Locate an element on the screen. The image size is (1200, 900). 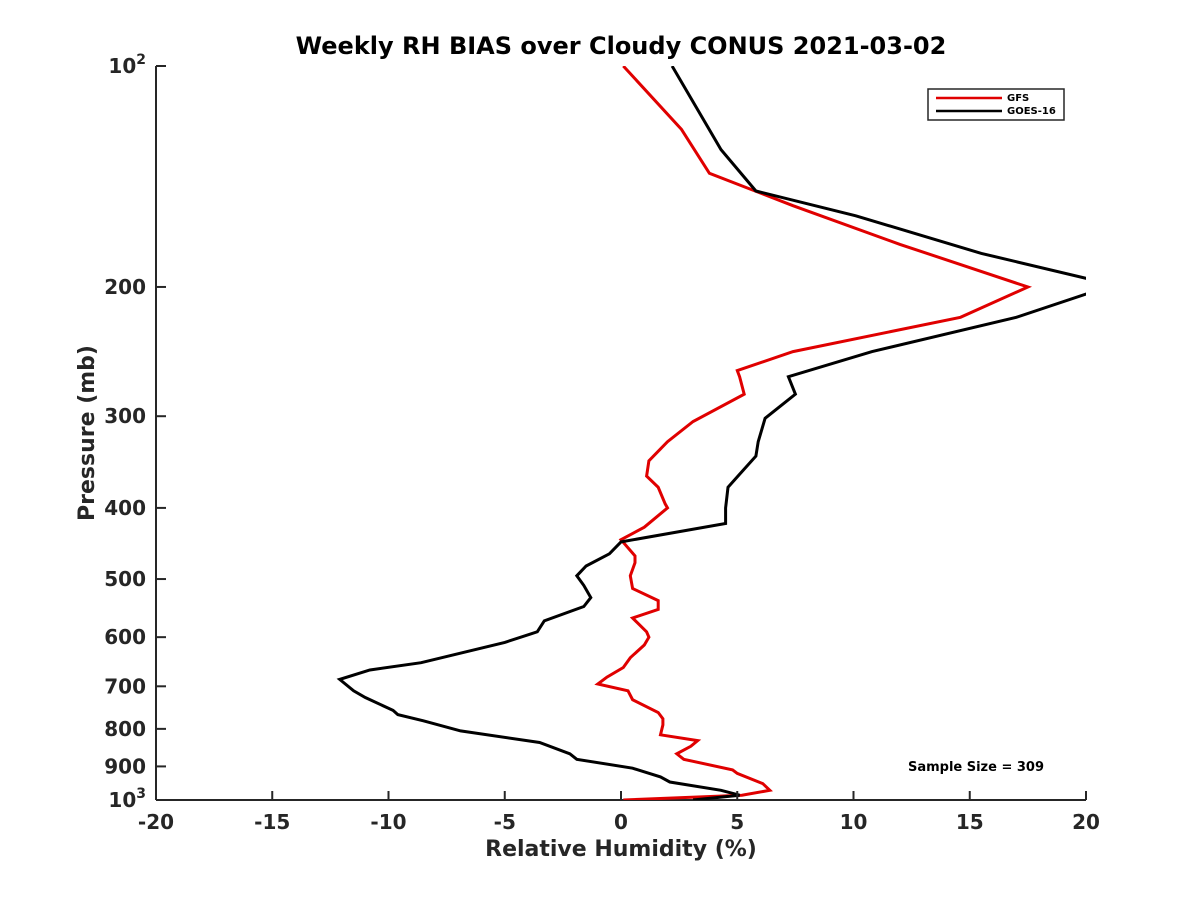
legend: GFS GOES-16 is located at coordinates (996, 104).